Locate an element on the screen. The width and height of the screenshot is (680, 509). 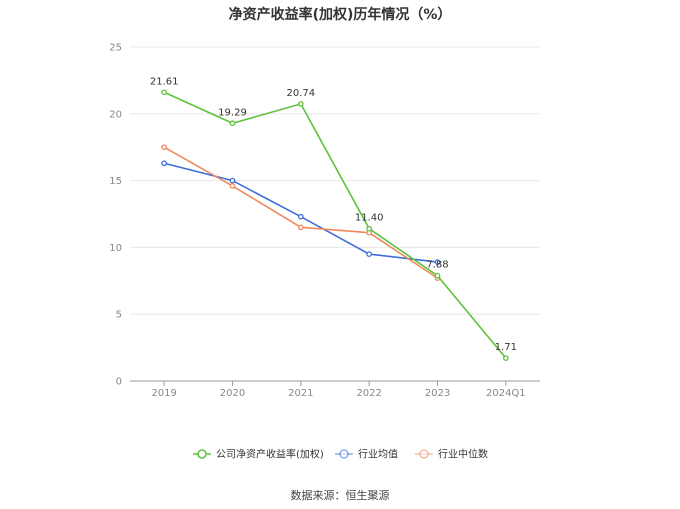
legend-label: 公司净资产收益率(加权) is located at coordinates (270, 454).